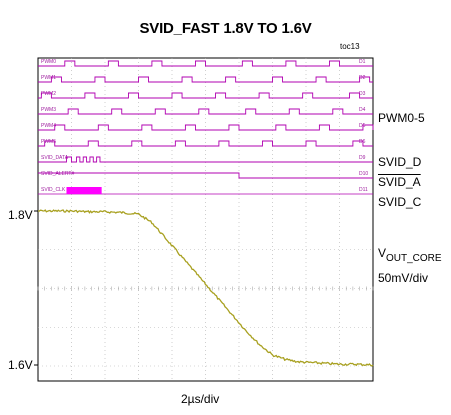 Image resolution: width=451 pixels, height=415 pixels. Describe the element at coordinates (400, 202) in the screenshot. I see `label-svid-c: SVID_C` at that location.